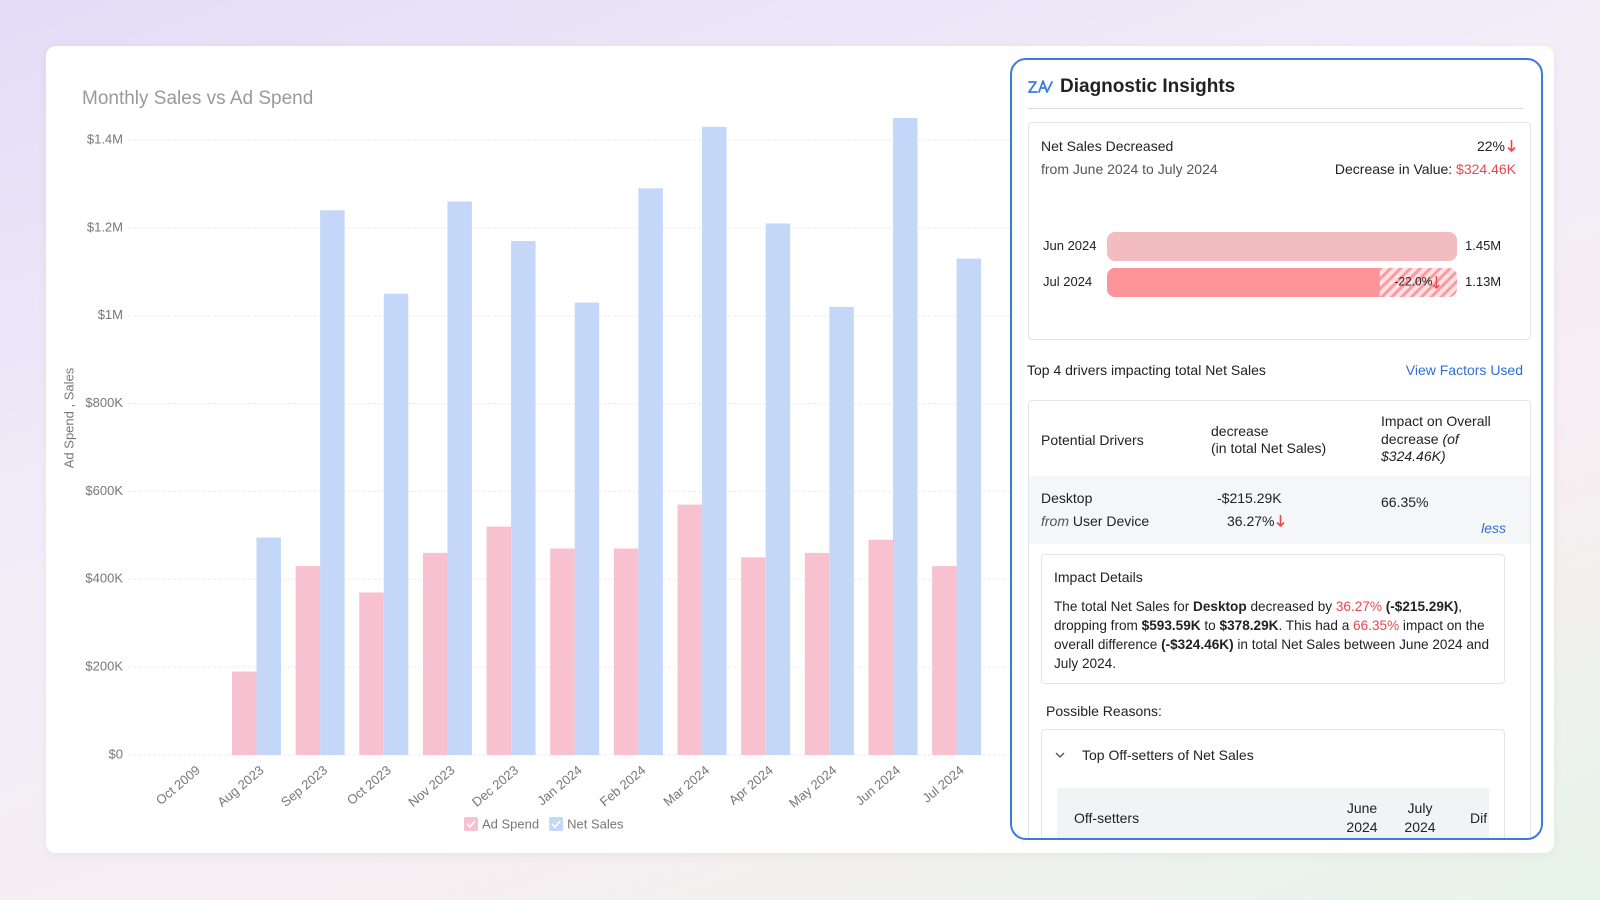 This screenshot has height=900, width=1600. I want to click on text-segment: to, so click(1210, 625).